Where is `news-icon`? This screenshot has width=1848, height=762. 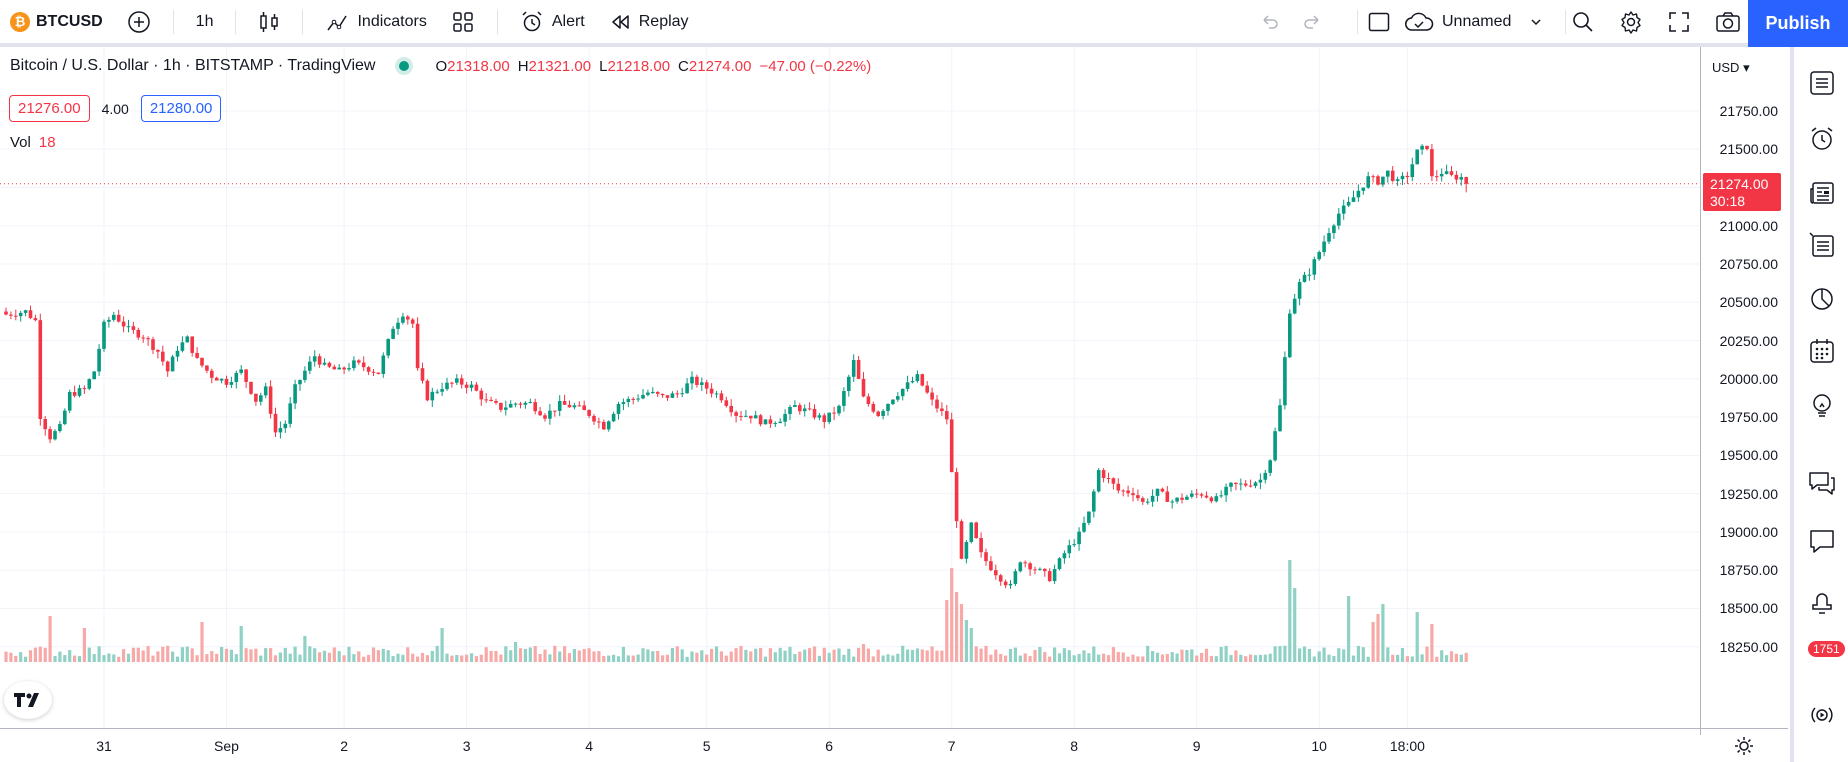
news-icon is located at coordinates (1822, 193).